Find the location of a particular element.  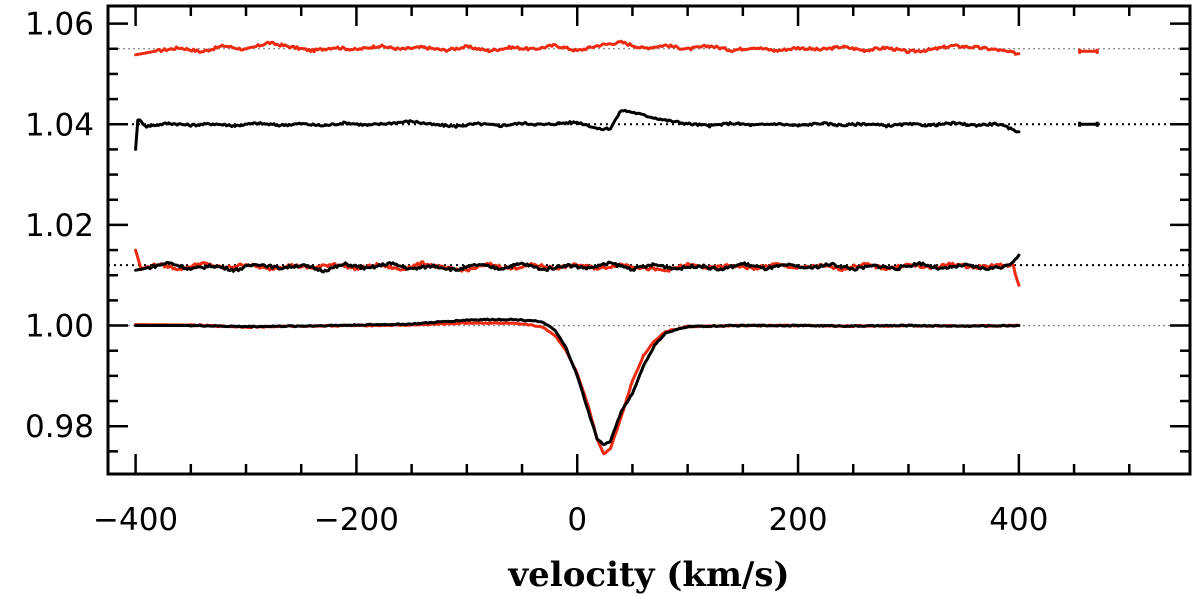

y-tick-label: 1.04 is located at coordinates (59, 125).